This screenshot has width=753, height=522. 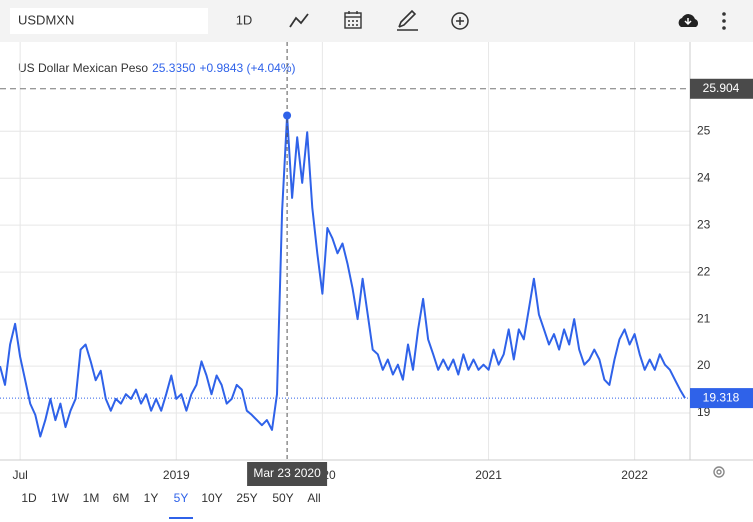 What do you see at coordinates (488, 475) in the screenshot?
I see `x-tick-label: 2021` at bounding box center [488, 475].